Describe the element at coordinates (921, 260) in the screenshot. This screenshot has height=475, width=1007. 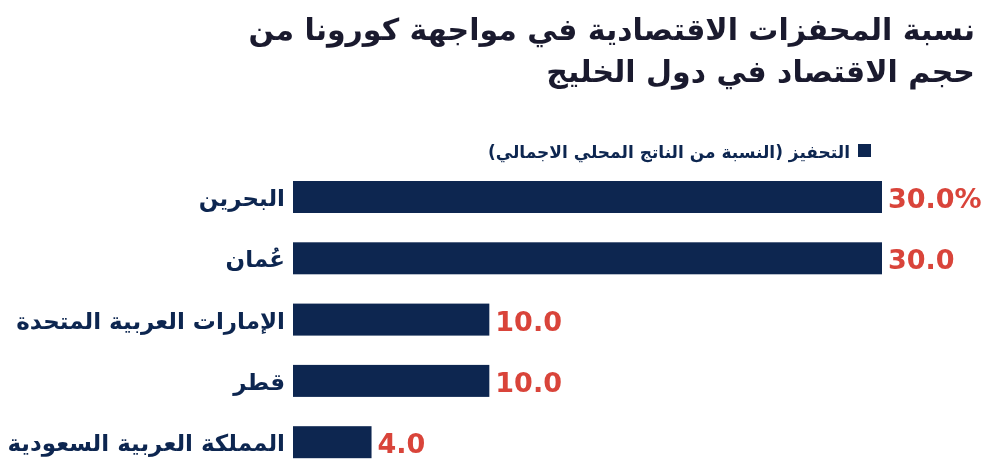
I see `data-label: 30.0` at that location.